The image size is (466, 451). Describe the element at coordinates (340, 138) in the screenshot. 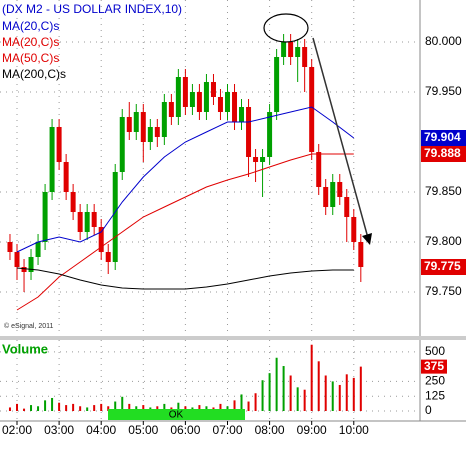

I see `annotation-arrow` at that location.